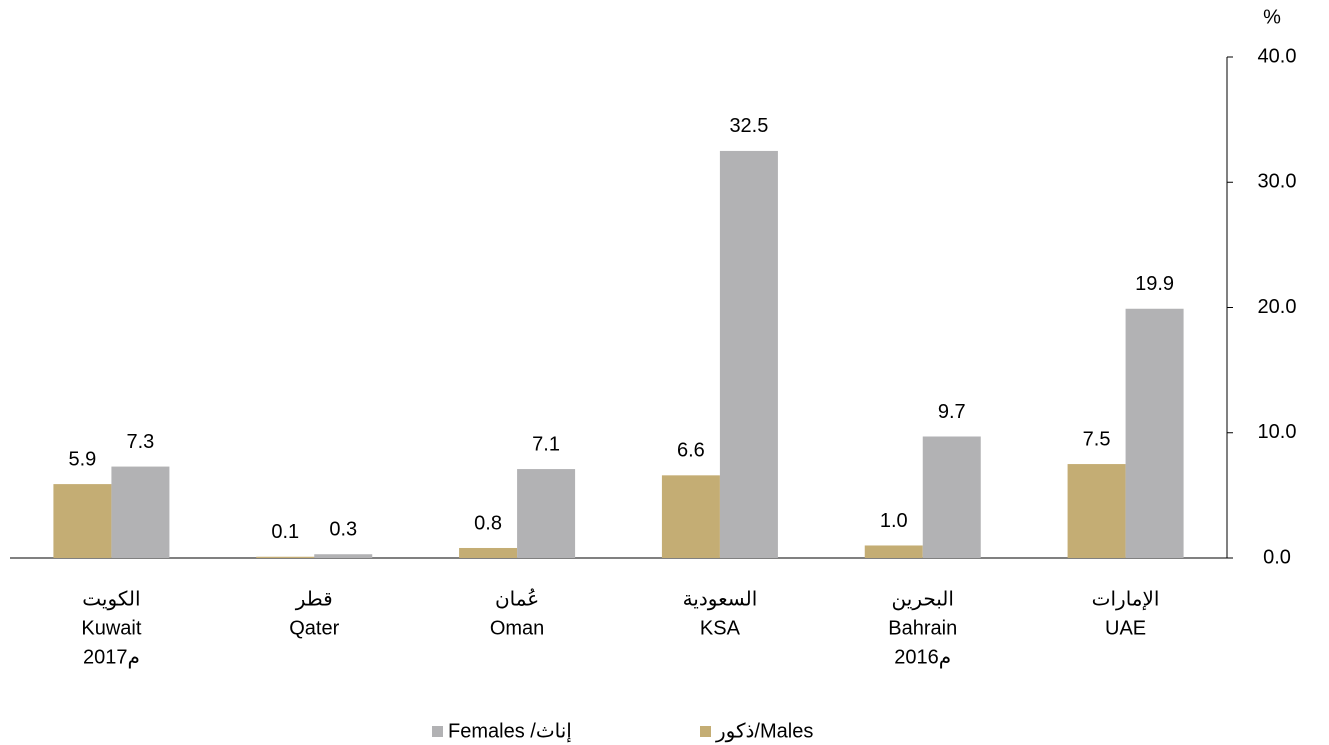  I want to click on data-label: 0.8, so click(488, 523).